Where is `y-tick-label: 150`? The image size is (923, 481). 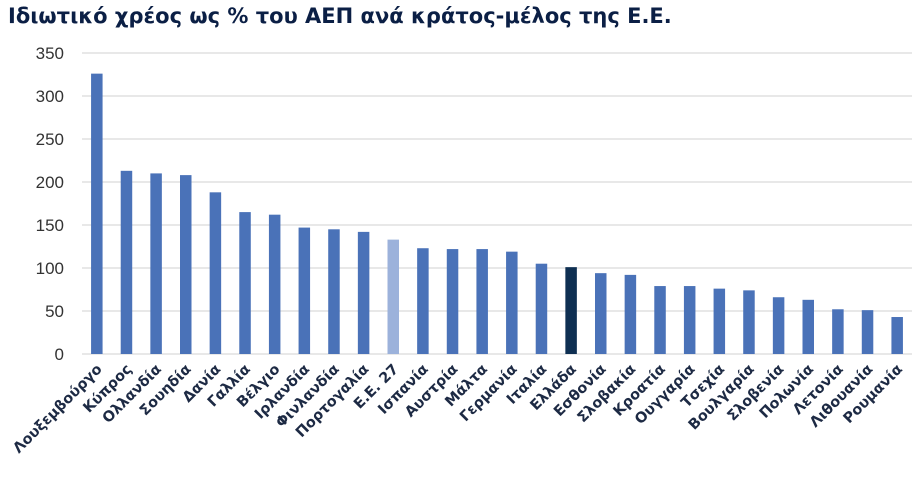 y-tick-label: 150 is located at coordinates (50, 225).